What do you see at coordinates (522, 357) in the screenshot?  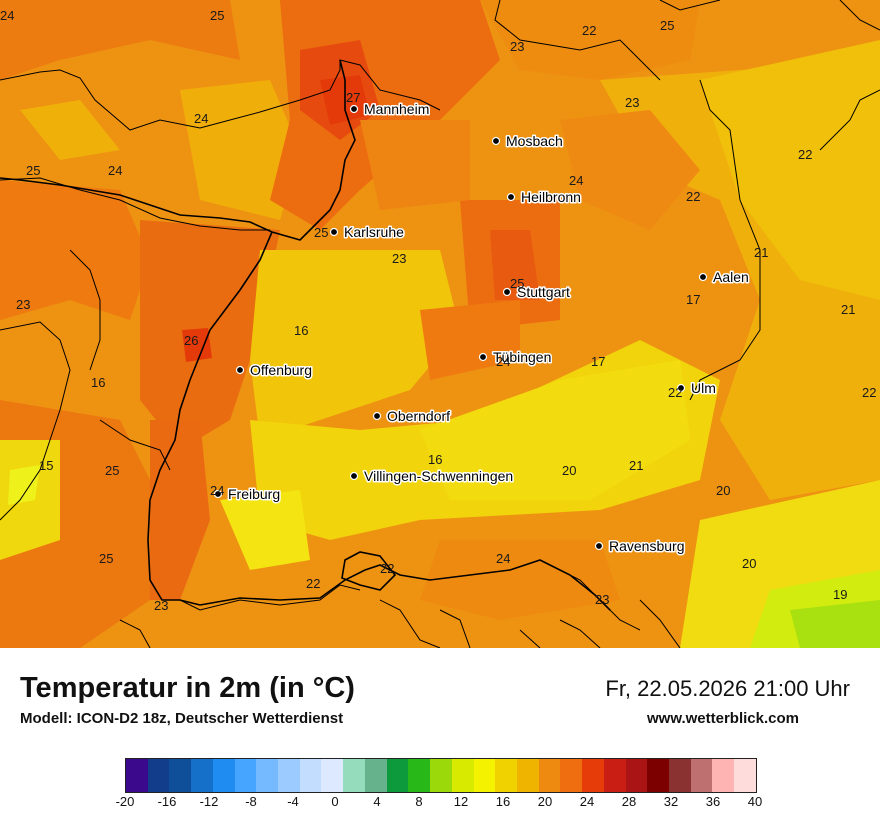 I see `city-label: Tübingen` at bounding box center [522, 357].